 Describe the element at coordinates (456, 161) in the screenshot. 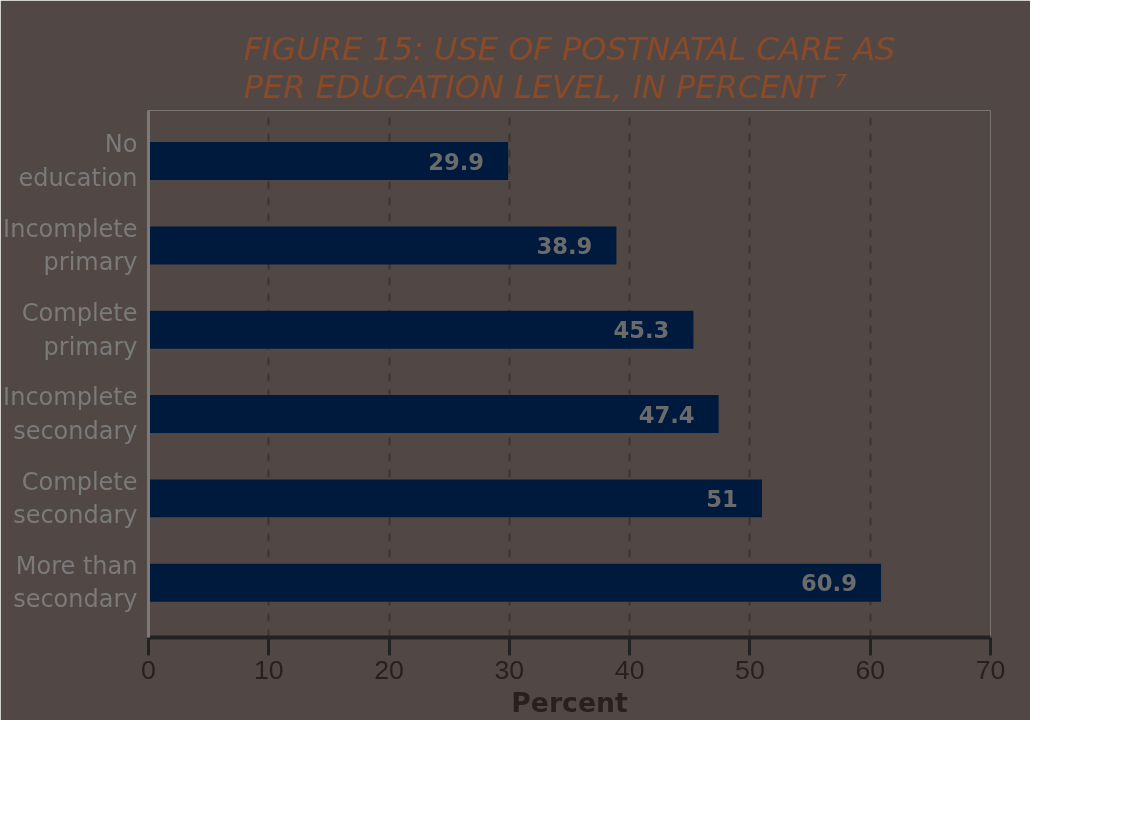

I see `data-label: 29.9` at that location.